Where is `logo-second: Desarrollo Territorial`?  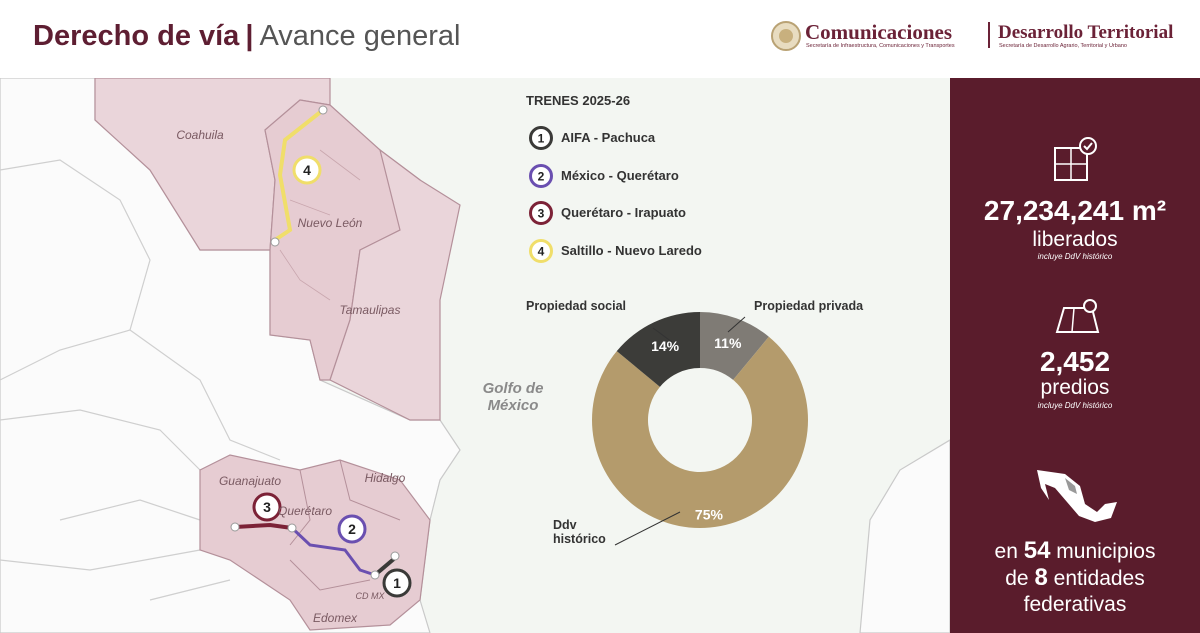
logo-second: Desarrollo Territorial is located at coordinates (1086, 32).